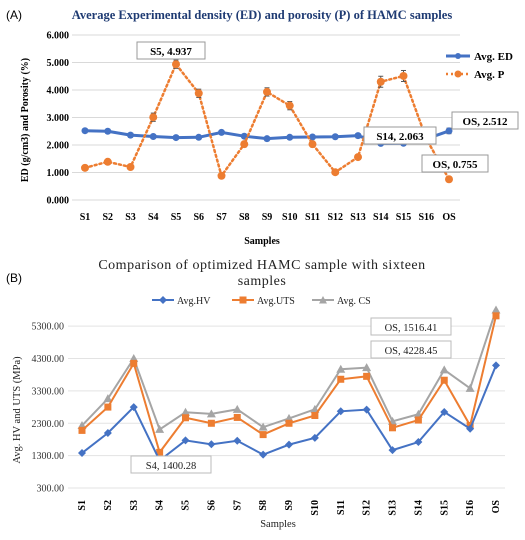 The image size is (525, 540). What do you see at coordinates (51, 489) in the screenshot?
I see `panel-b-y-tick-label: 300.00` at bounding box center [51, 489].